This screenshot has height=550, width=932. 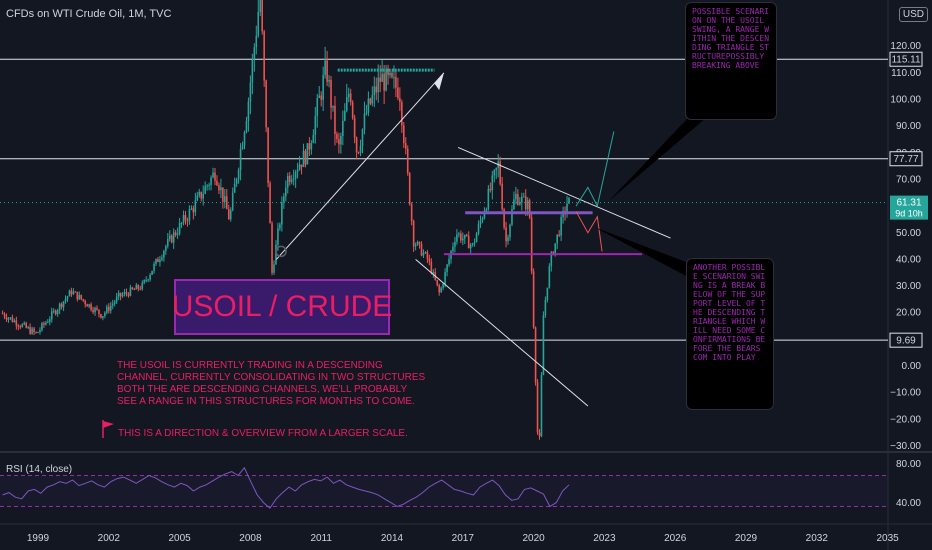 I want to click on x-tick-label: 2023, so click(x=604, y=538).